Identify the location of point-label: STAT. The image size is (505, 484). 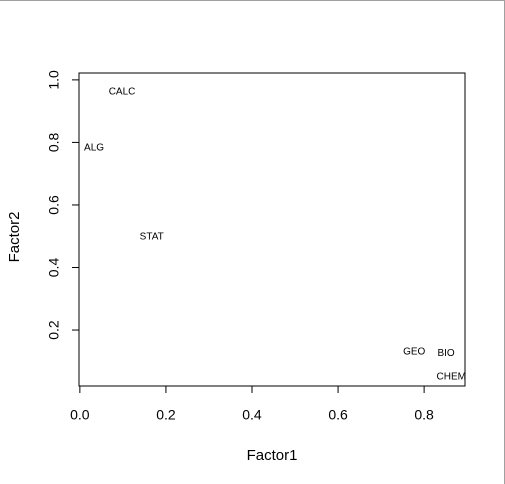
(152, 236).